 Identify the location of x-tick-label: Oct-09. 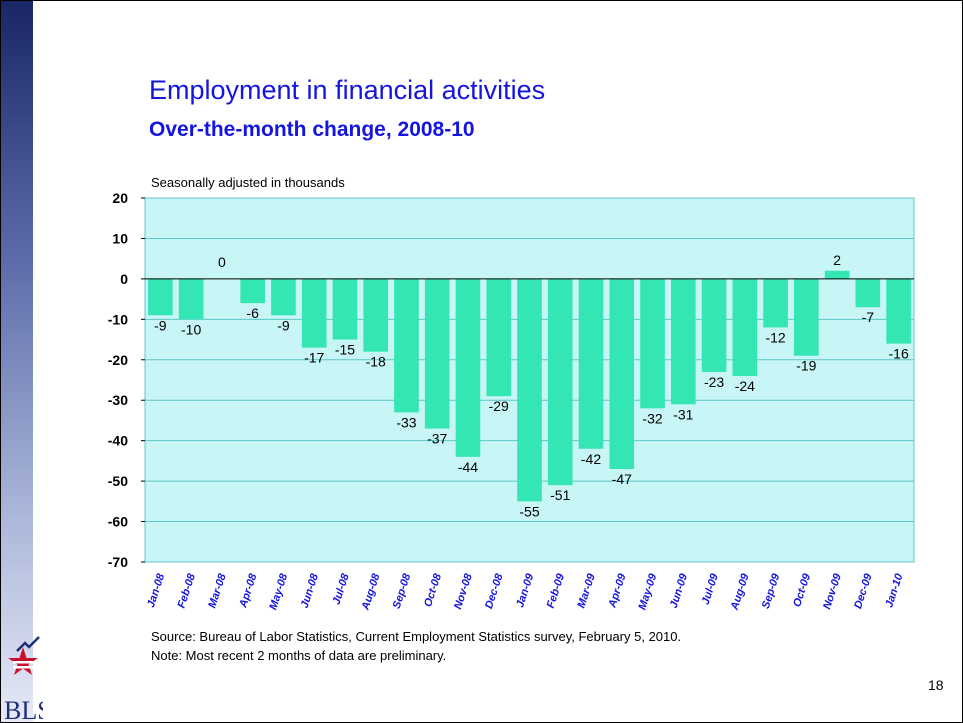
(802, 589).